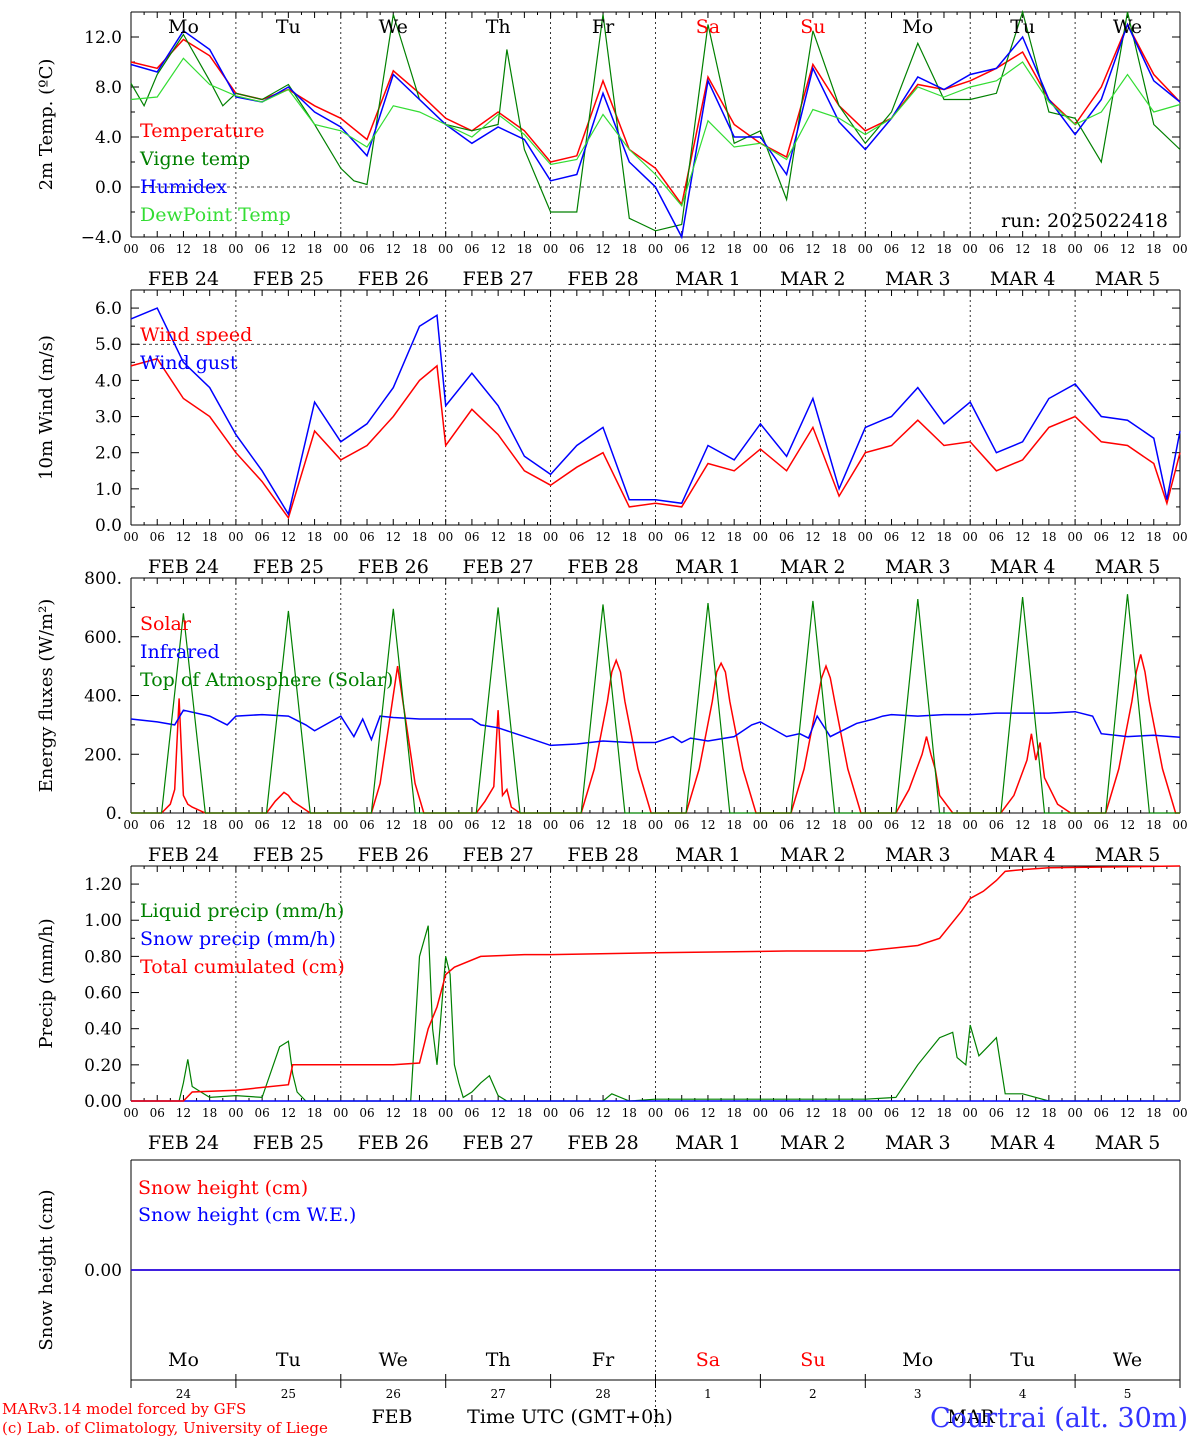 Image resolution: width=1194 pixels, height=1445 pixels. I want to click on y-tick-label: 2.0, so click(108, 454).